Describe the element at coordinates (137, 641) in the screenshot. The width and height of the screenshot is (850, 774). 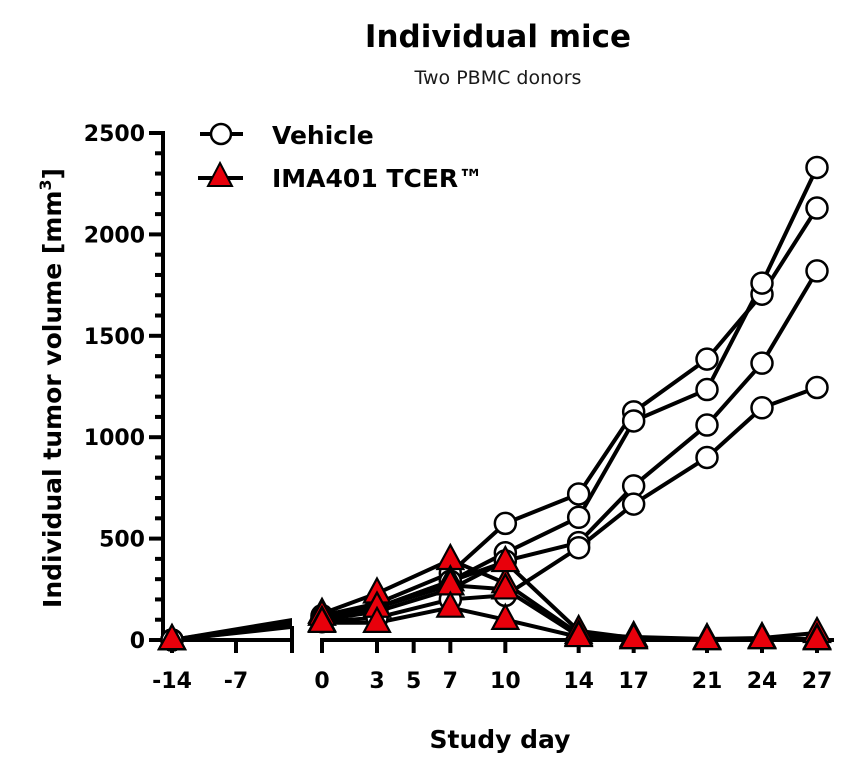
I see `y-tick-label: 0` at that location.